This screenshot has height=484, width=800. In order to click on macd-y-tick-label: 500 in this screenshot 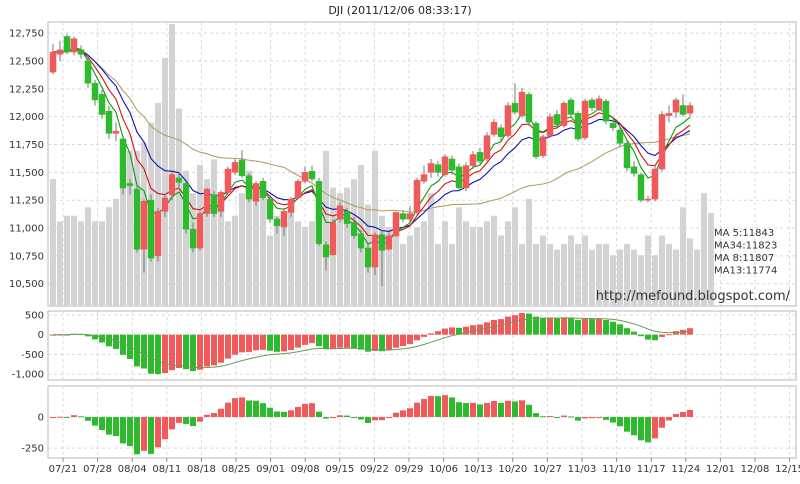, I will do `click(34, 315)`.